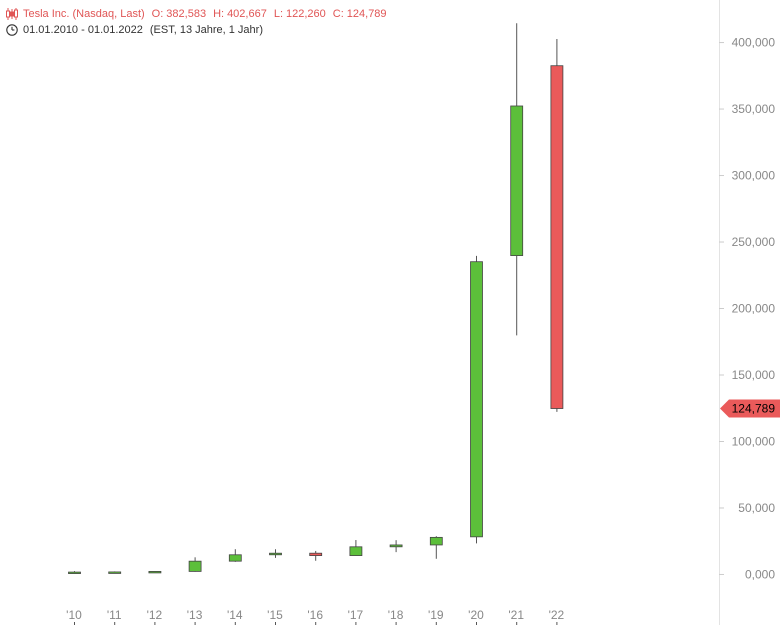 This screenshot has width=780, height=625. Describe the element at coordinates (155, 615) in the screenshot. I see `x-axis-label: '12` at that location.